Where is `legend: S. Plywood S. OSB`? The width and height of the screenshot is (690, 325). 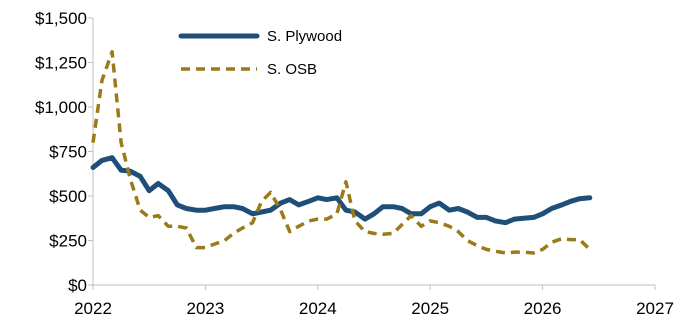 legend: S. Plywood S. OSB is located at coordinates (260, 53).